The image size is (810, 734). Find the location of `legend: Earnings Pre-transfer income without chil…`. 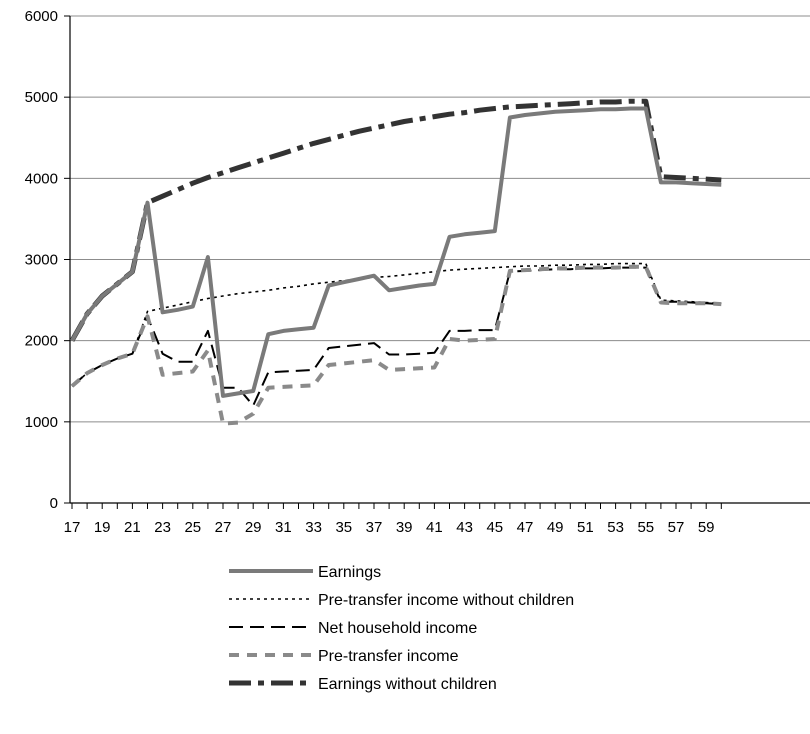

legend: Earnings Pre-transfer income without chil… is located at coordinates (401, 628).